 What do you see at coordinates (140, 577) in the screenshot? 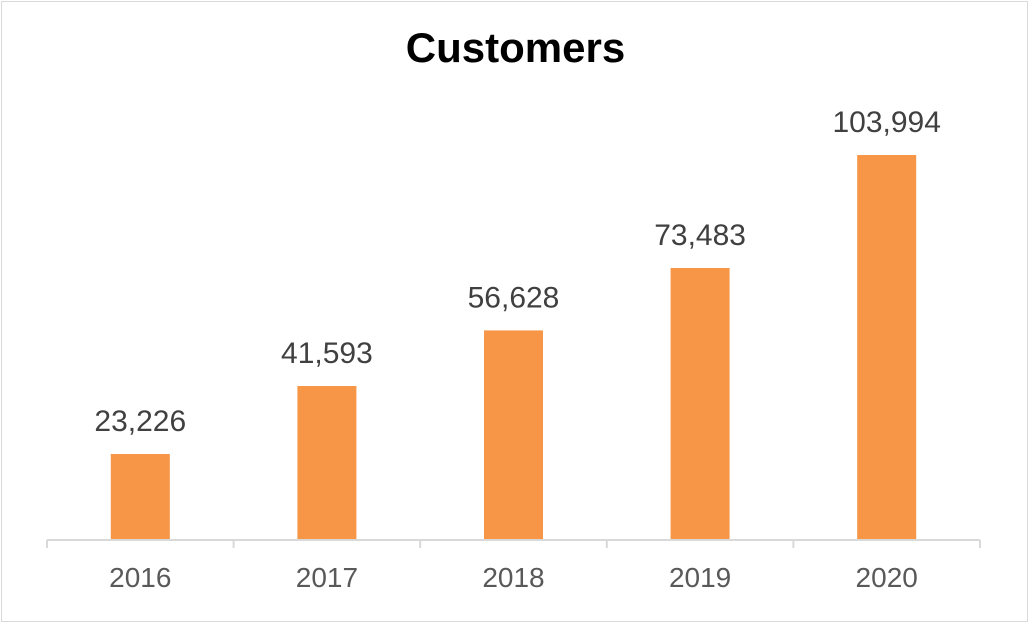
I see `x-tick-label-2016: 2016` at bounding box center [140, 577].